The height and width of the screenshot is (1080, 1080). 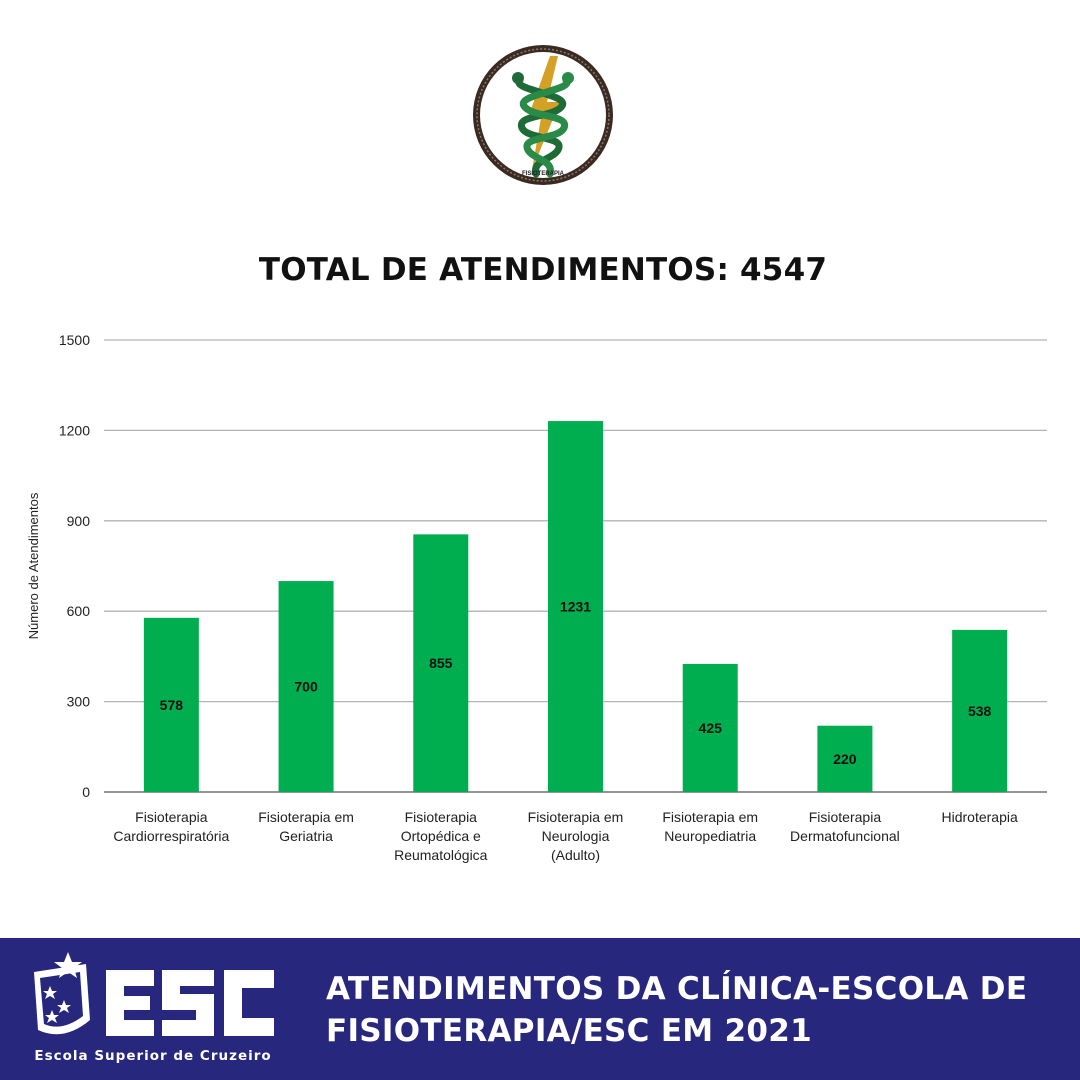 What do you see at coordinates (677, 989) in the screenshot?
I see `footer-title-line1: ATENDIMENTOS DA CLÍNICA-ESCOLA DE` at bounding box center [677, 989].